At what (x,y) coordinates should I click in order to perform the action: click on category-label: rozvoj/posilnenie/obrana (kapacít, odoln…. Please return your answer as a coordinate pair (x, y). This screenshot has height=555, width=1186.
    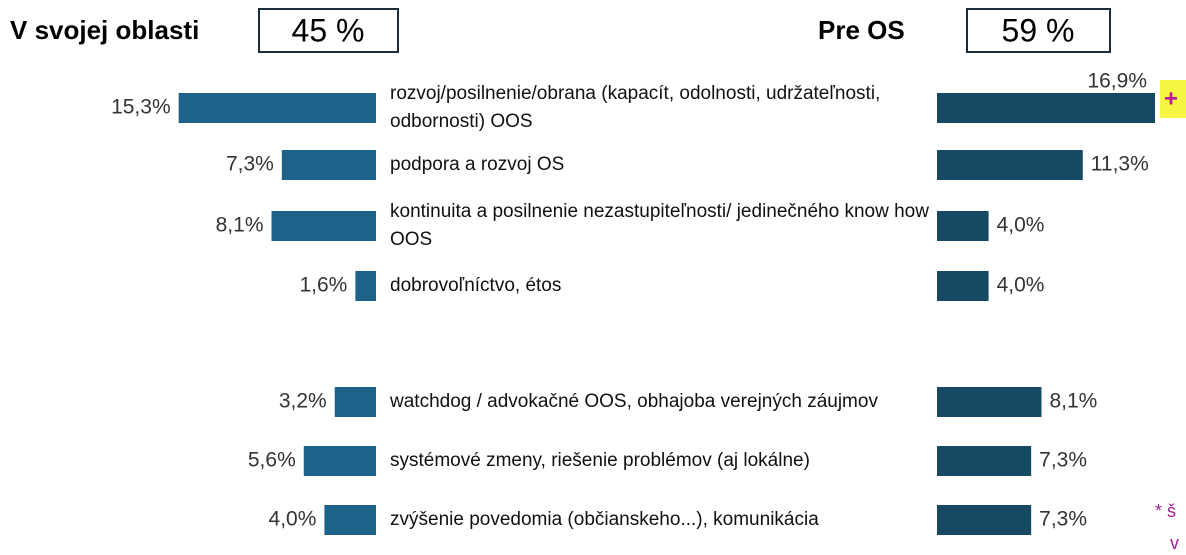
    Looking at the image, I should click on (635, 107).